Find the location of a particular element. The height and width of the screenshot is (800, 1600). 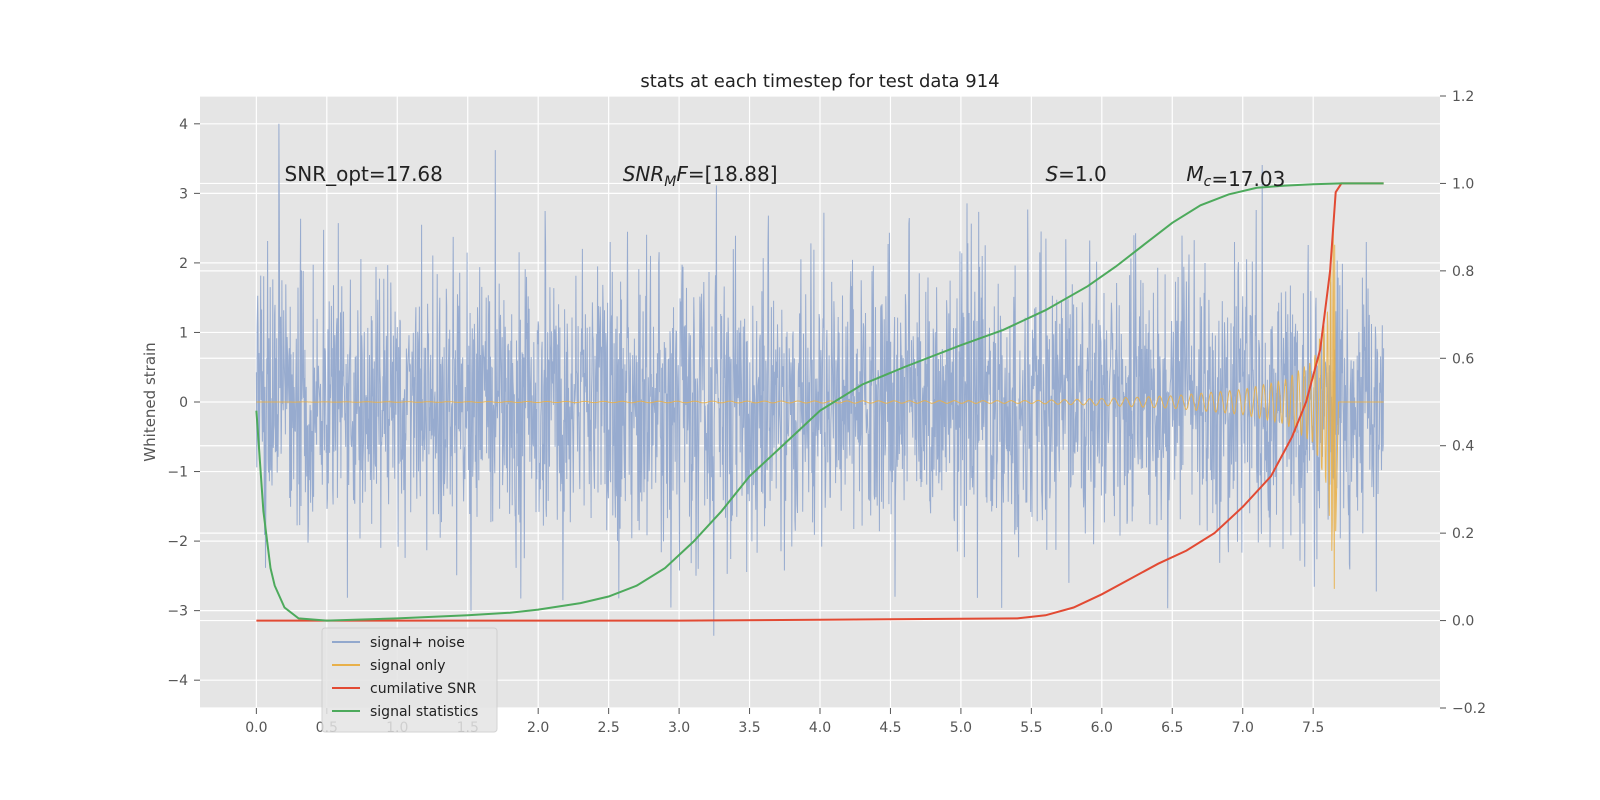

stat-annotation: SNR_opt=17.68 is located at coordinates (364, 174).